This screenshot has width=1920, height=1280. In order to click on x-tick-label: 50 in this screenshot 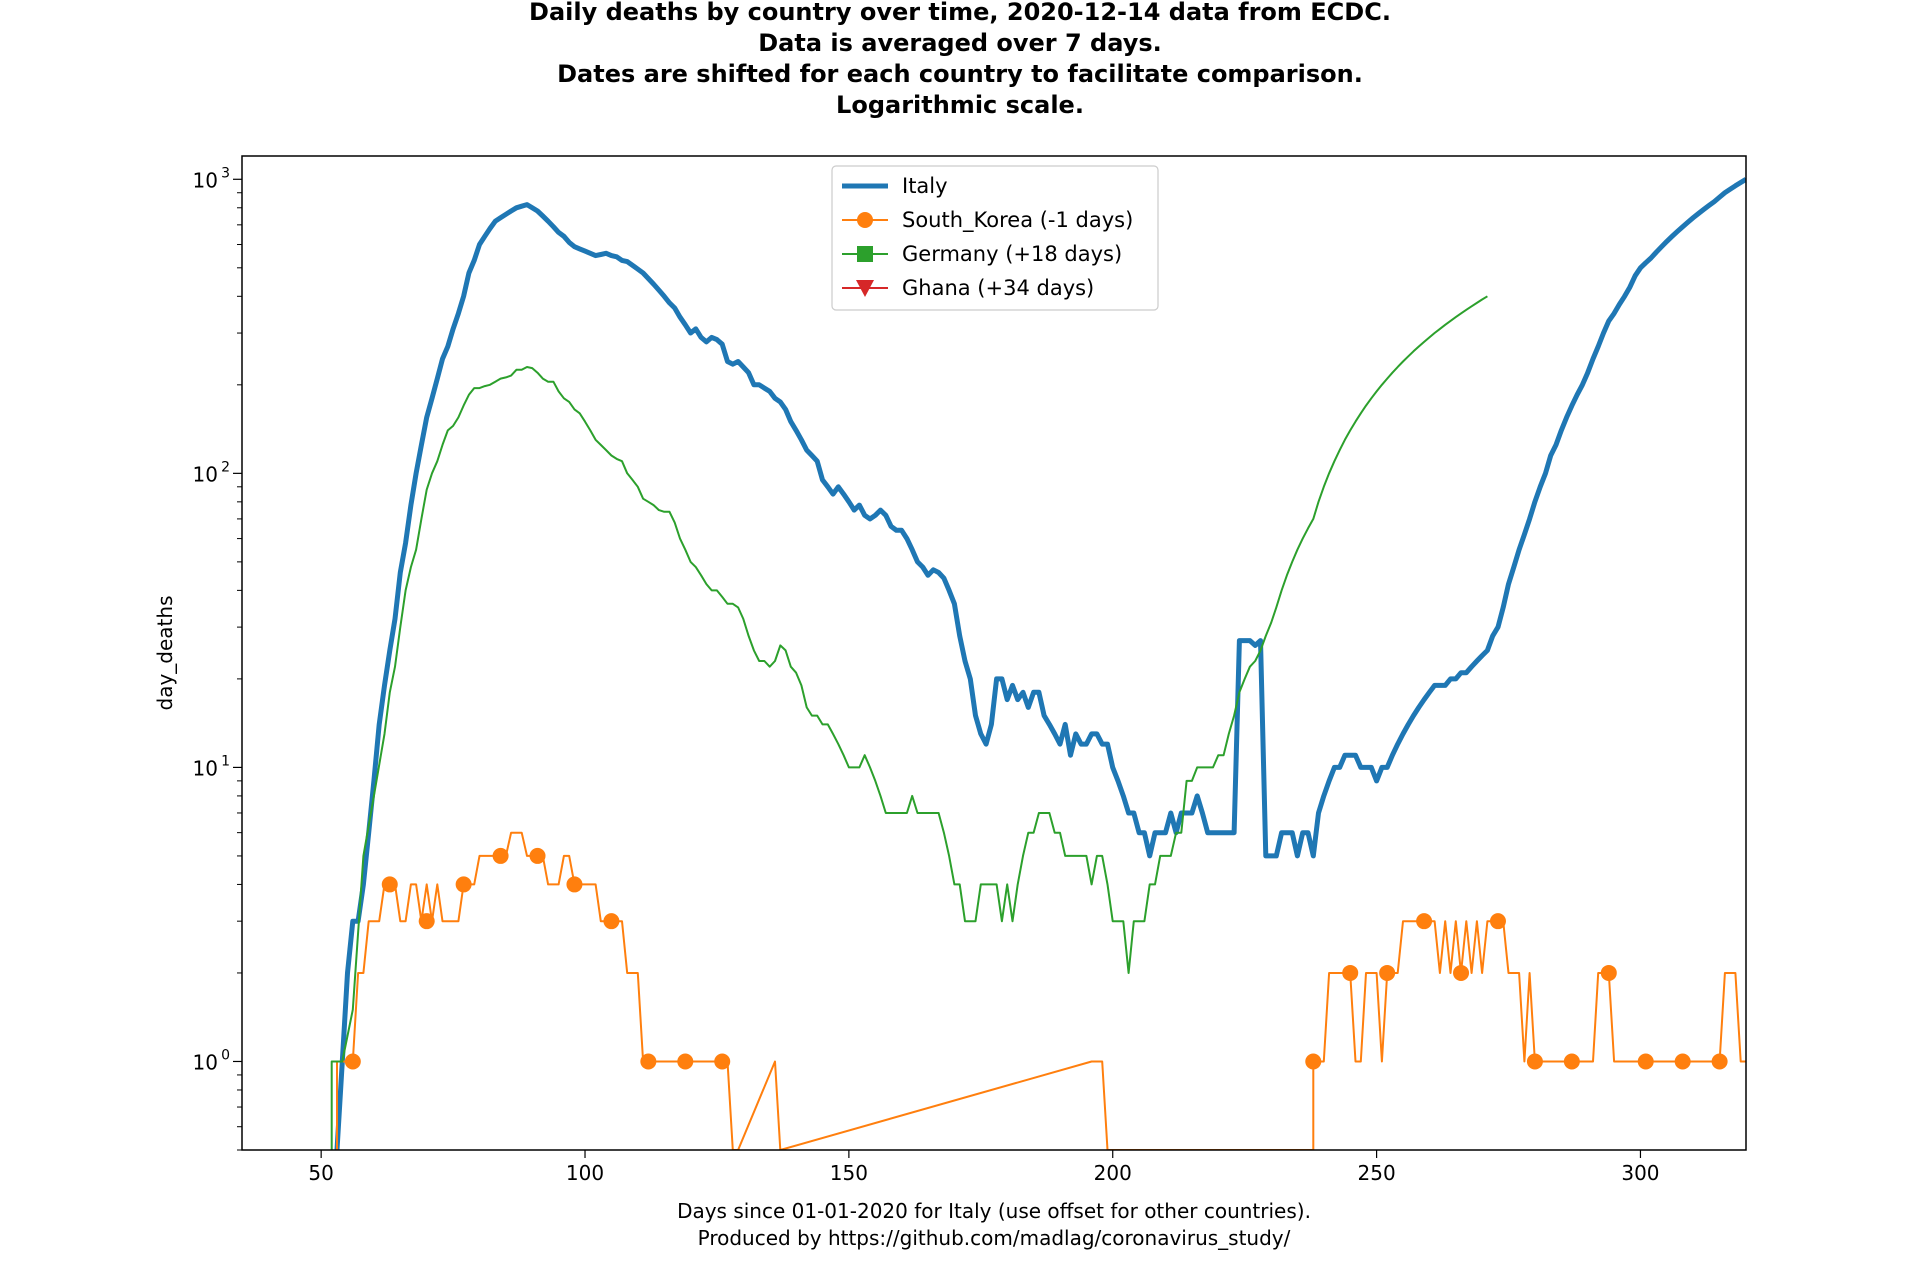, I will do `click(320, 1173)`.